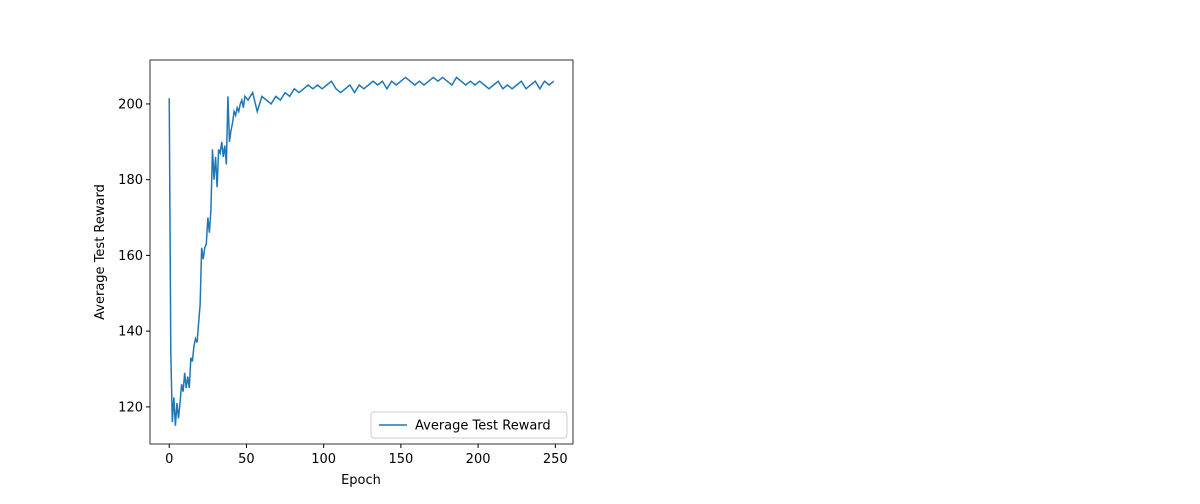 The image size is (1200, 504). What do you see at coordinates (478, 459) in the screenshot?
I see `x-tick-label: 200` at bounding box center [478, 459].